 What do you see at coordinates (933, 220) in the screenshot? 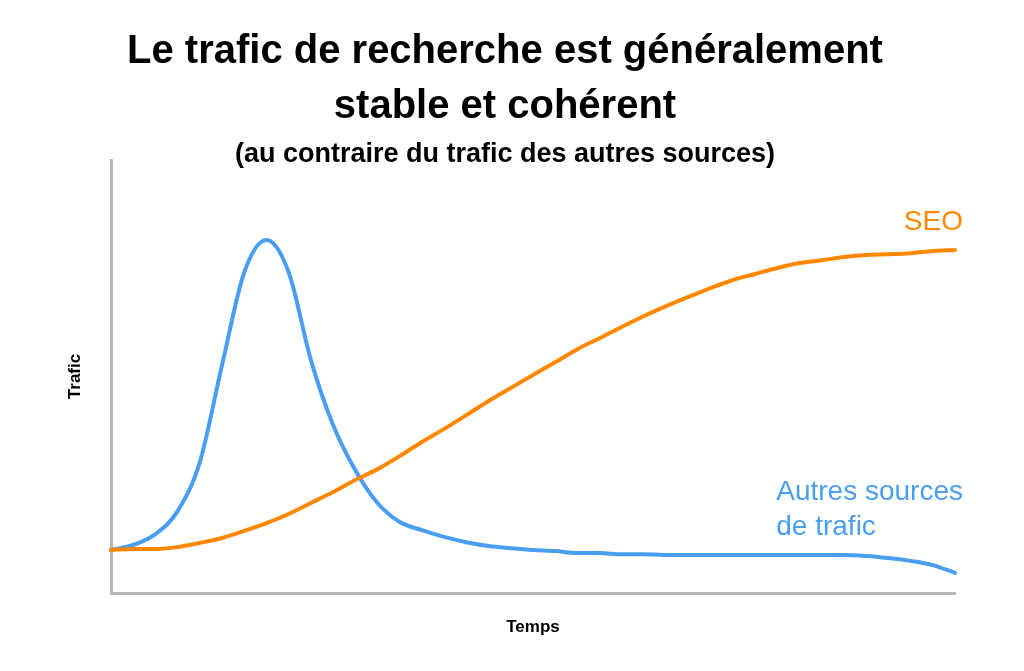
I see `series-label: SEO` at bounding box center [933, 220].